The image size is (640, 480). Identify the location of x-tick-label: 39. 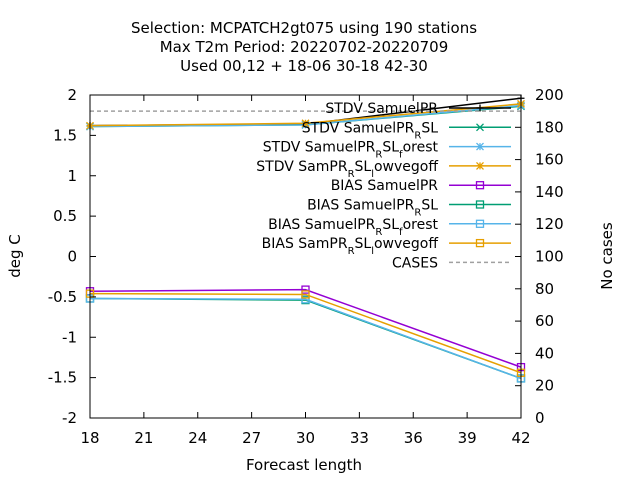
(467, 438).